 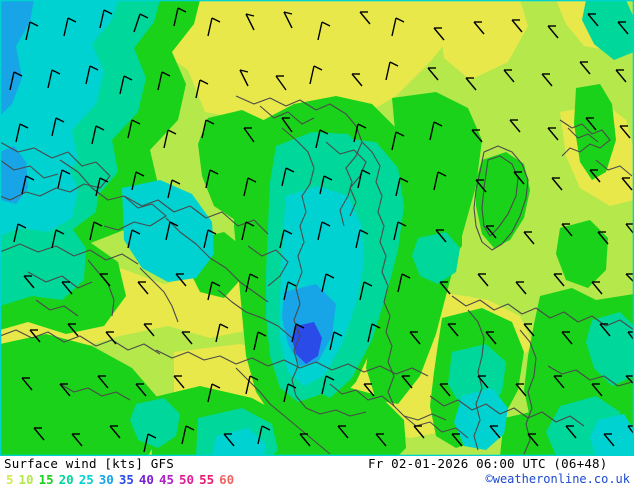 I want to click on legend-tick-40: 40, so click(x=146, y=479).